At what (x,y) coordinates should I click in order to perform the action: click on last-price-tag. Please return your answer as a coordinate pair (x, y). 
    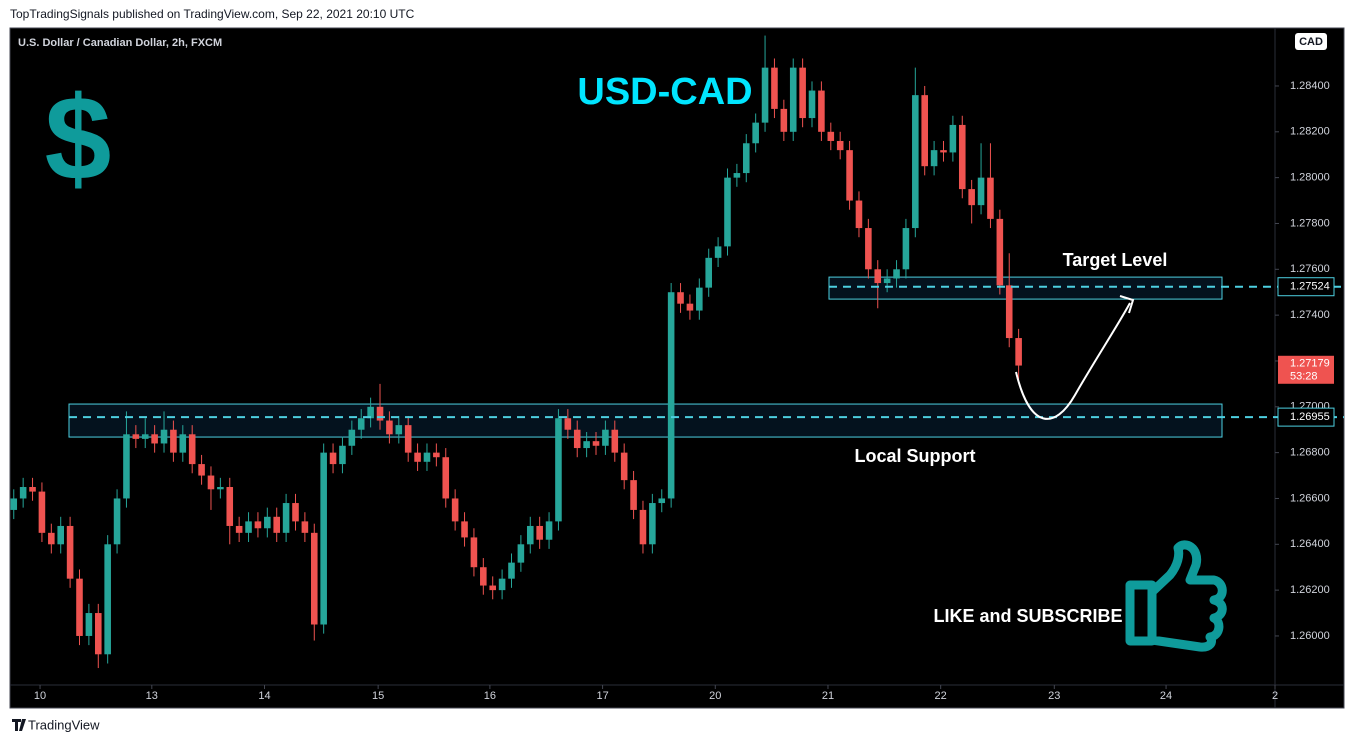
    Looking at the image, I should click on (1306, 369).